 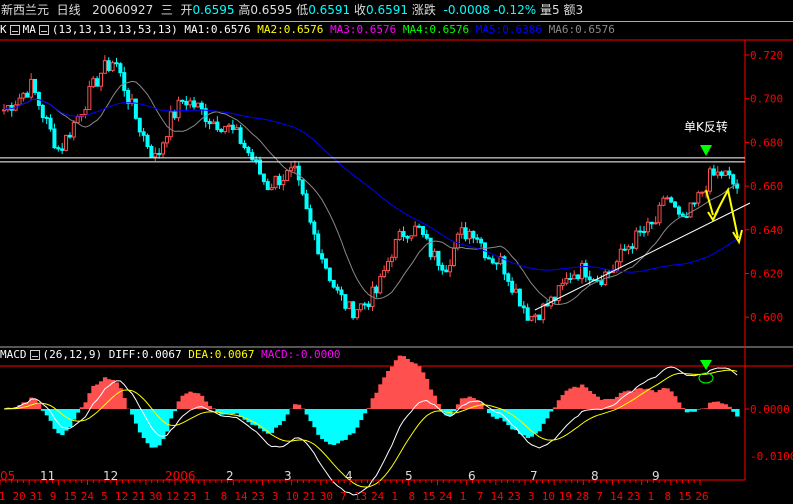 What do you see at coordinates (104, 496) in the screenshot?
I see `day-label: 5` at bounding box center [104, 496].